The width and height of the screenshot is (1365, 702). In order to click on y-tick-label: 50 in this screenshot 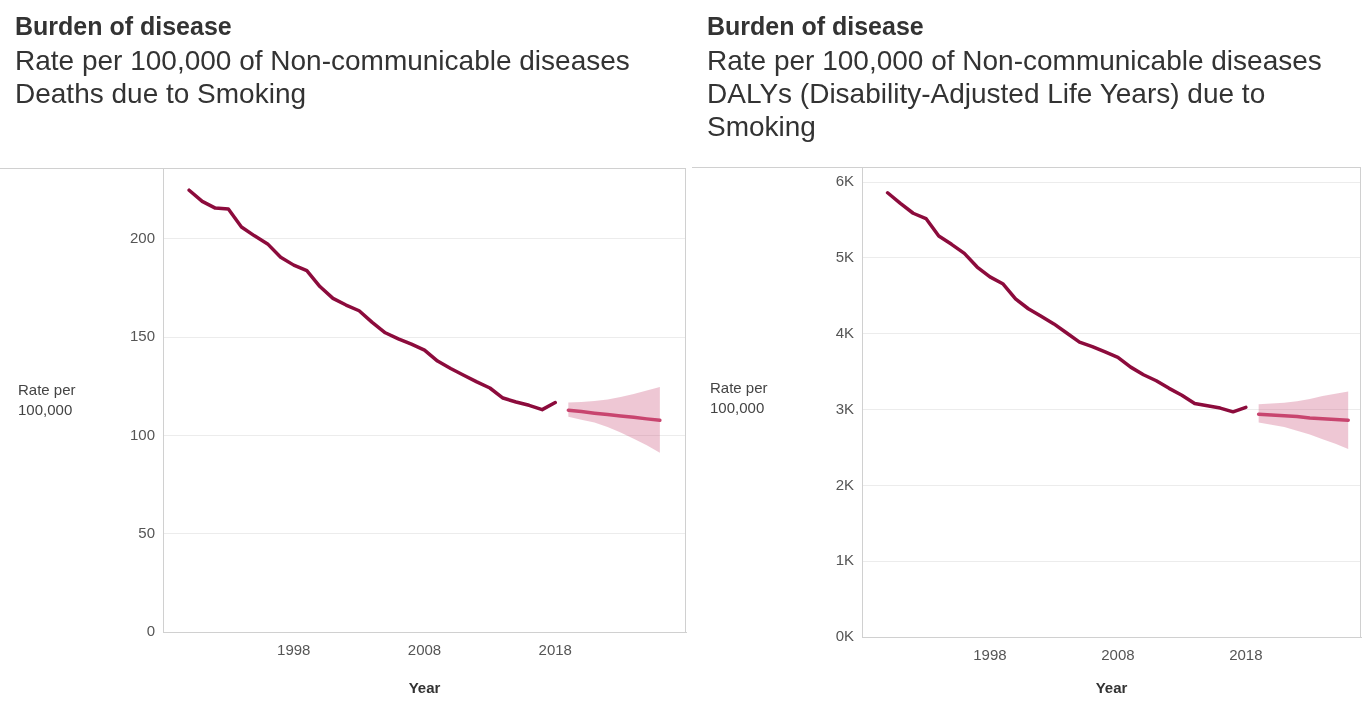, I will do `click(146, 532)`.